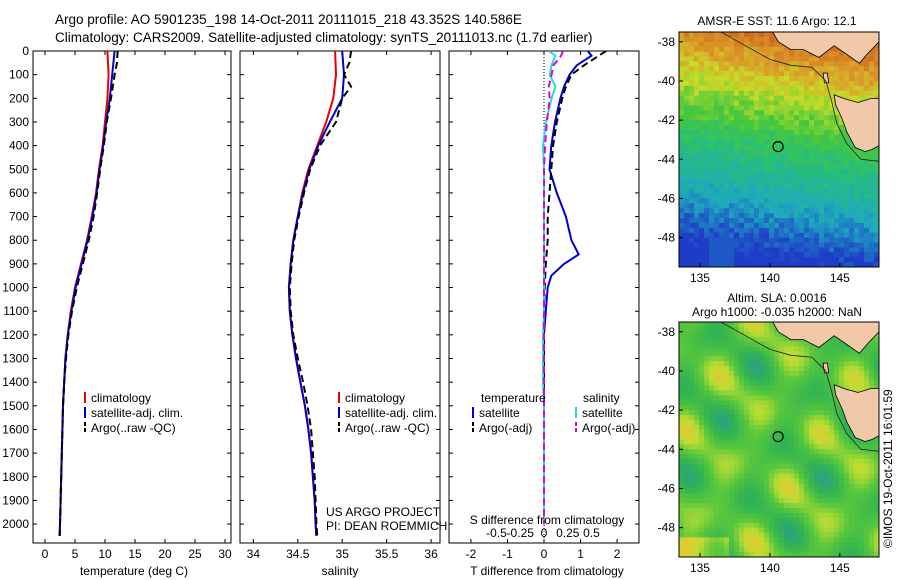  What do you see at coordinates (667, 371) in the screenshot?
I see `map-y-tick-label: -40` at bounding box center [667, 371].